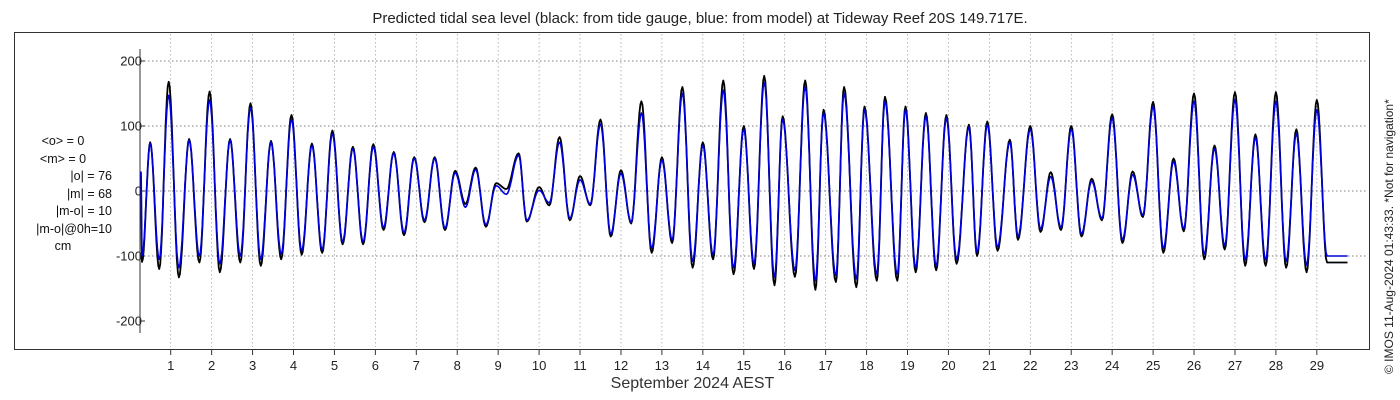 Image resolution: width=1400 pixels, height=400 pixels. What do you see at coordinates (211, 365) in the screenshot?
I see `x-tick-label: 2` at bounding box center [211, 365].